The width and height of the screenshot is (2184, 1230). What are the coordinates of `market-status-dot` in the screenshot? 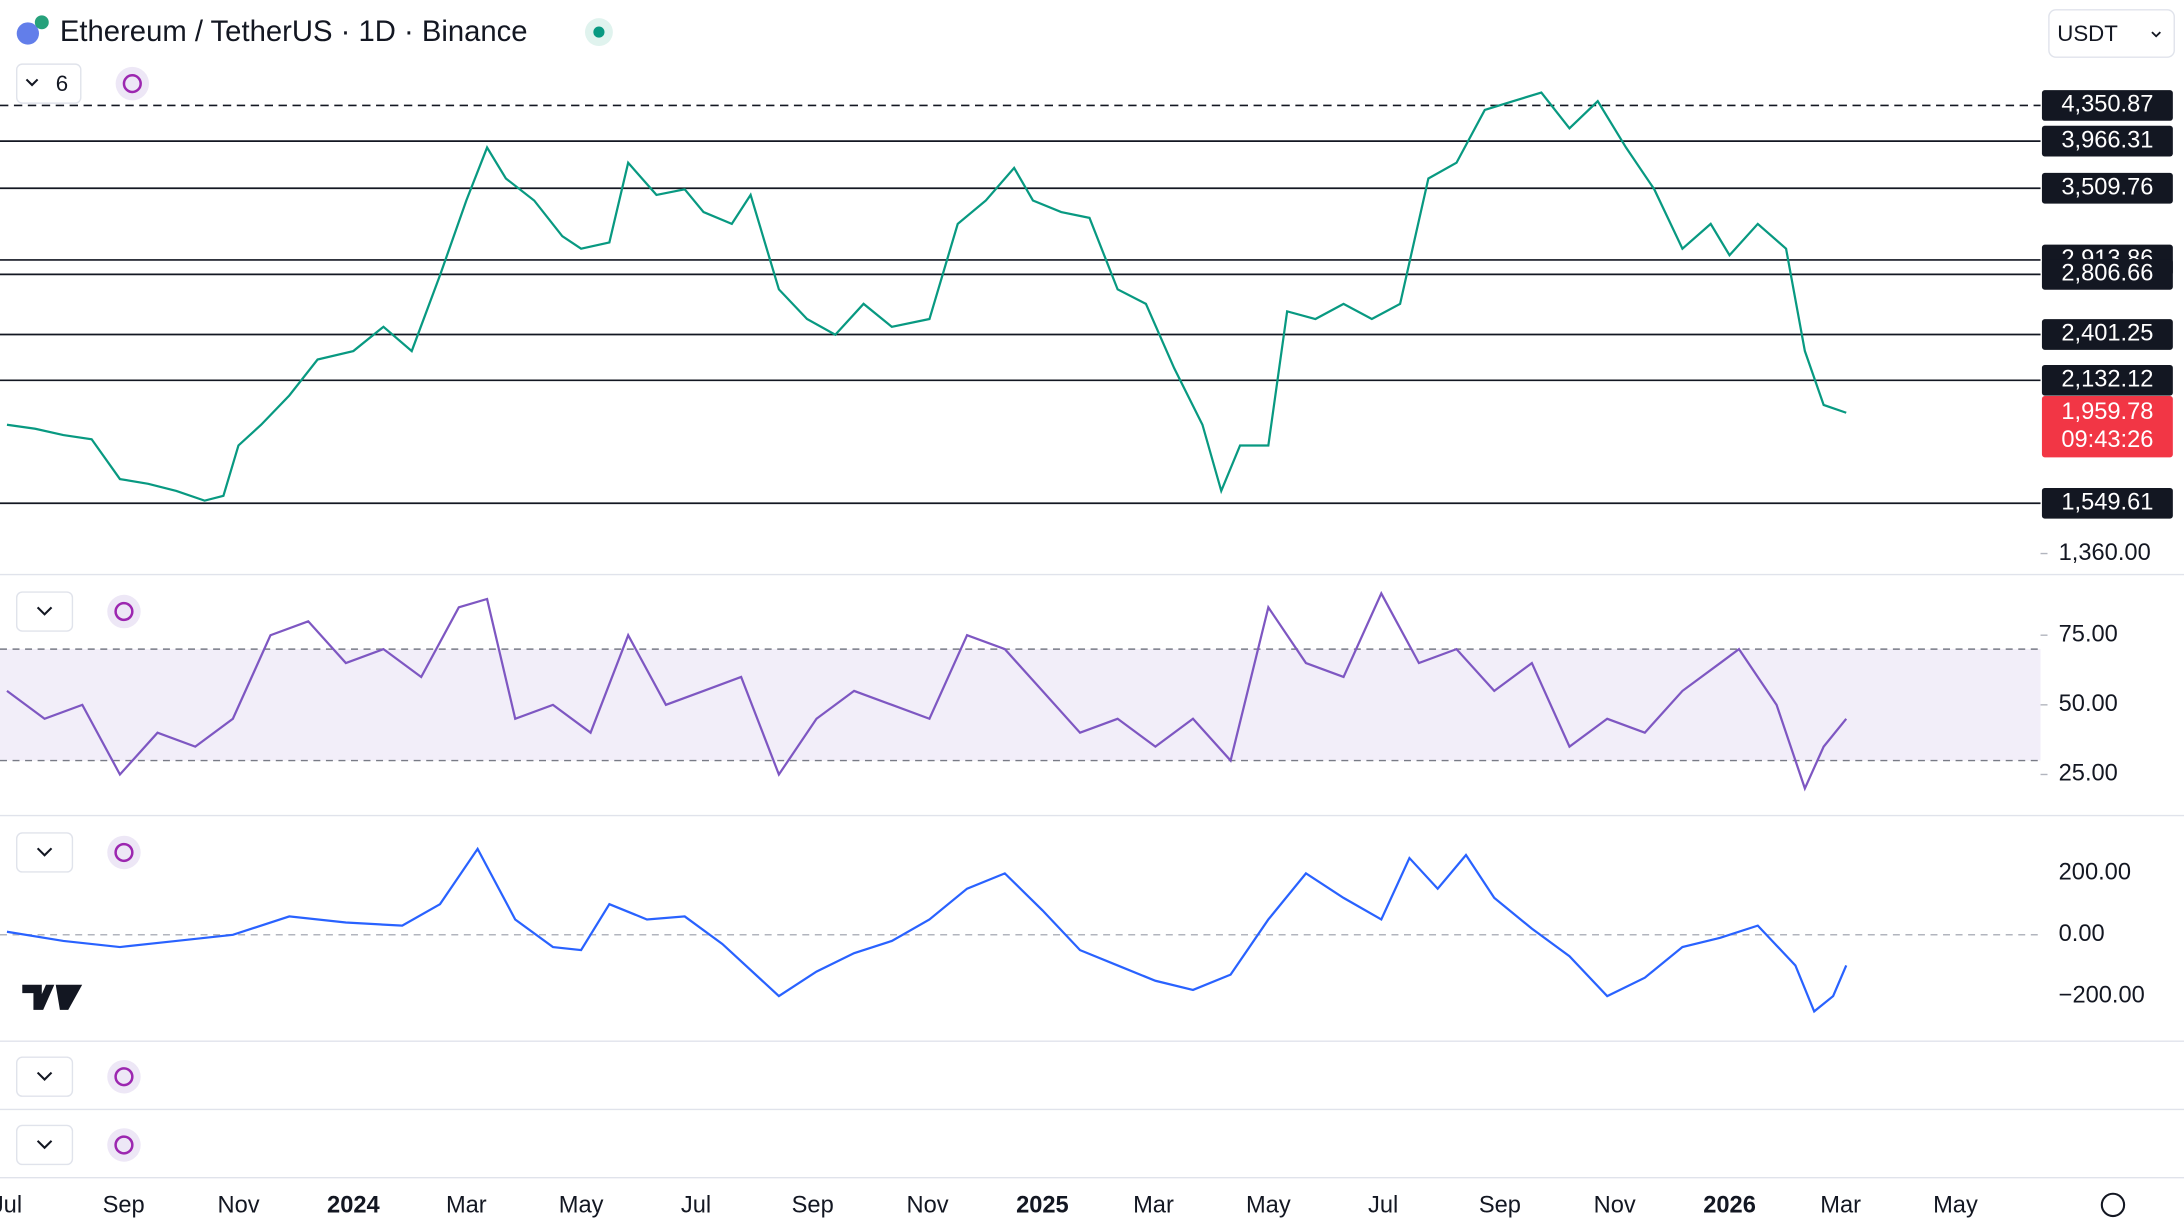 It's located at (599, 32).